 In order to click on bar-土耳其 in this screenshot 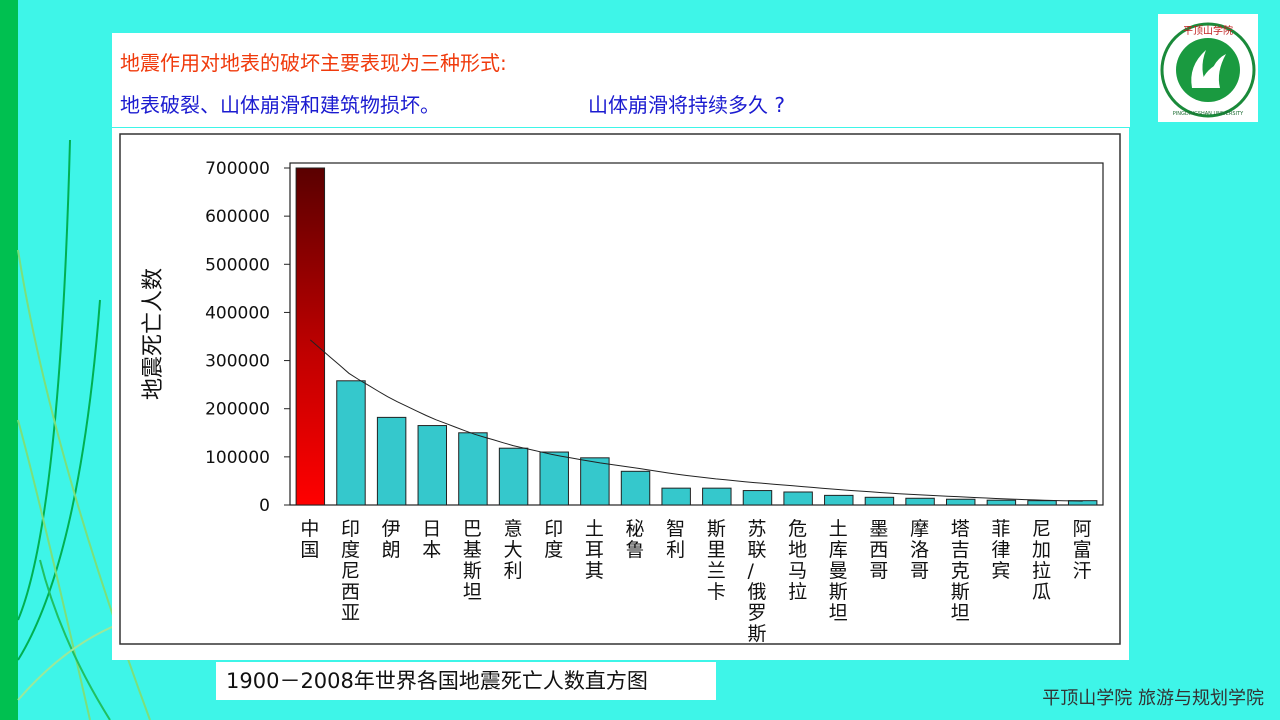, I will do `click(595, 481)`.